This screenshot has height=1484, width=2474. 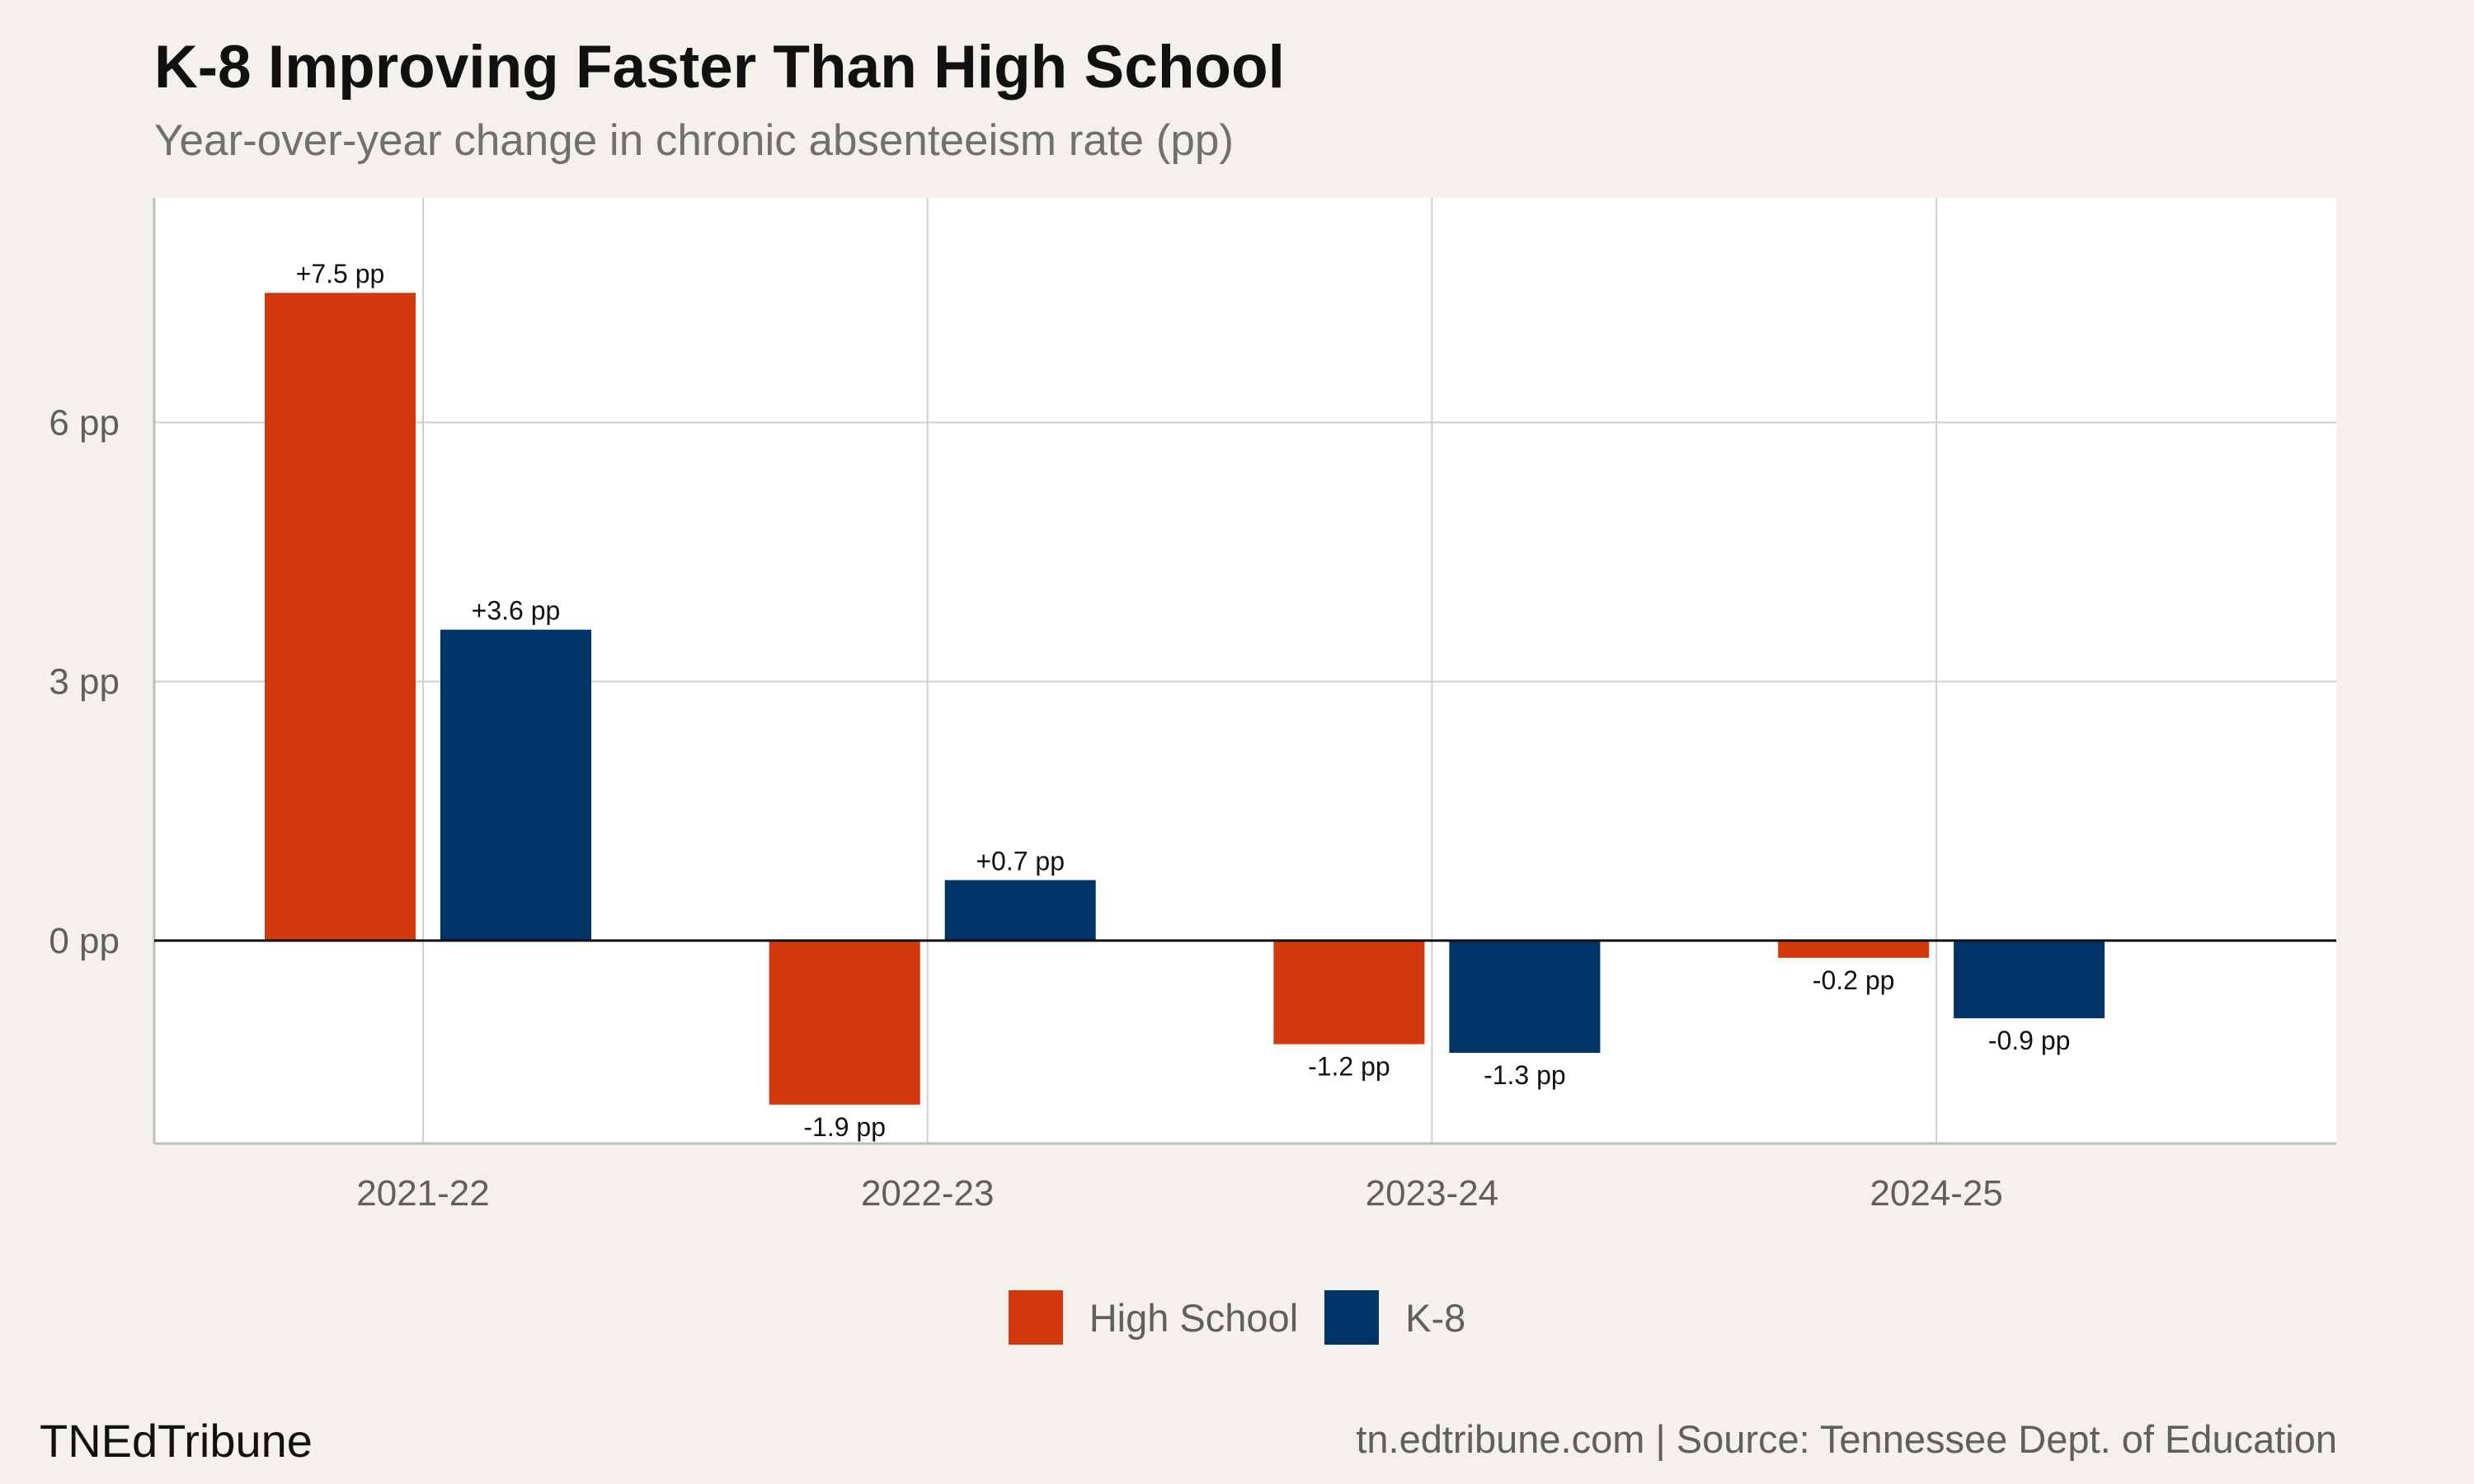 I want to click on x-tick-label: 2021-22, so click(x=422, y=1193).